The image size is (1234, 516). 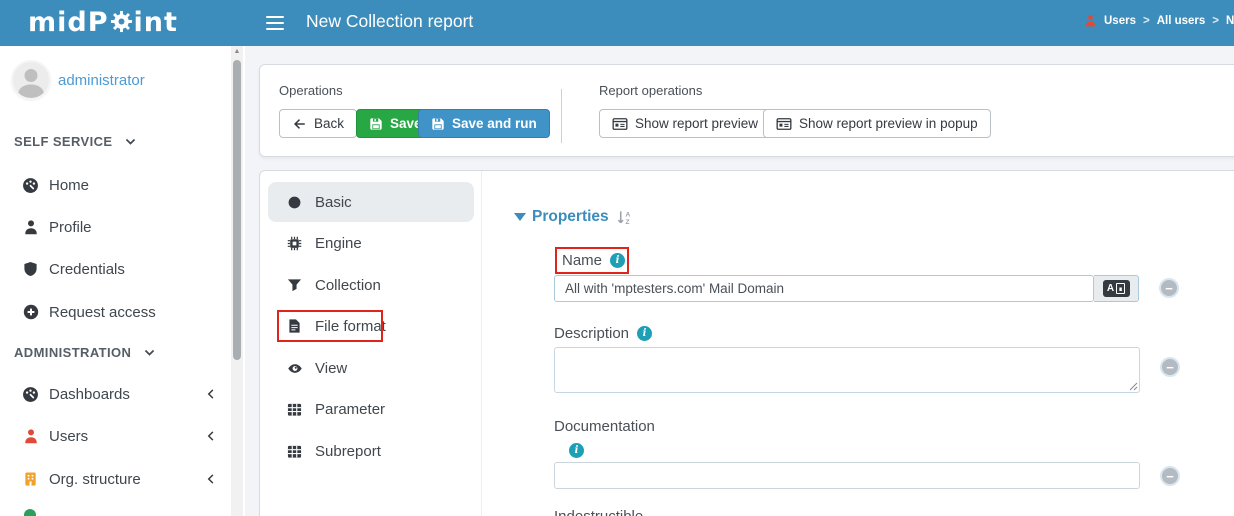 What do you see at coordinates (598, 512) in the screenshot?
I see `indestructible-field-label: Indestructible` at bounding box center [598, 512].